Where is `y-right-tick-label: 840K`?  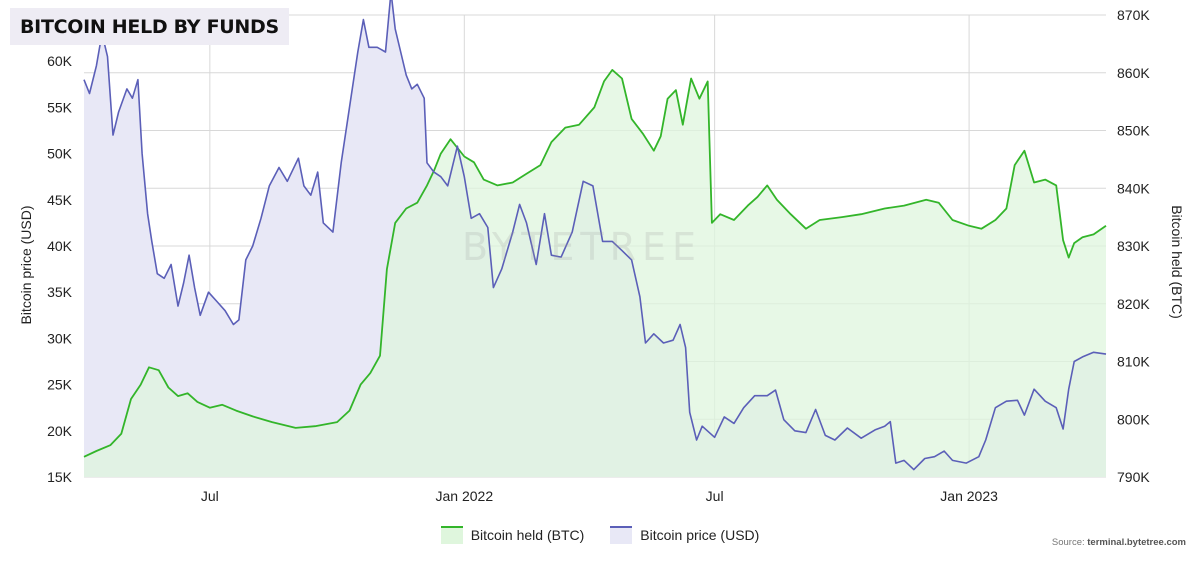 y-right-tick-label: 840K is located at coordinates (1133, 188).